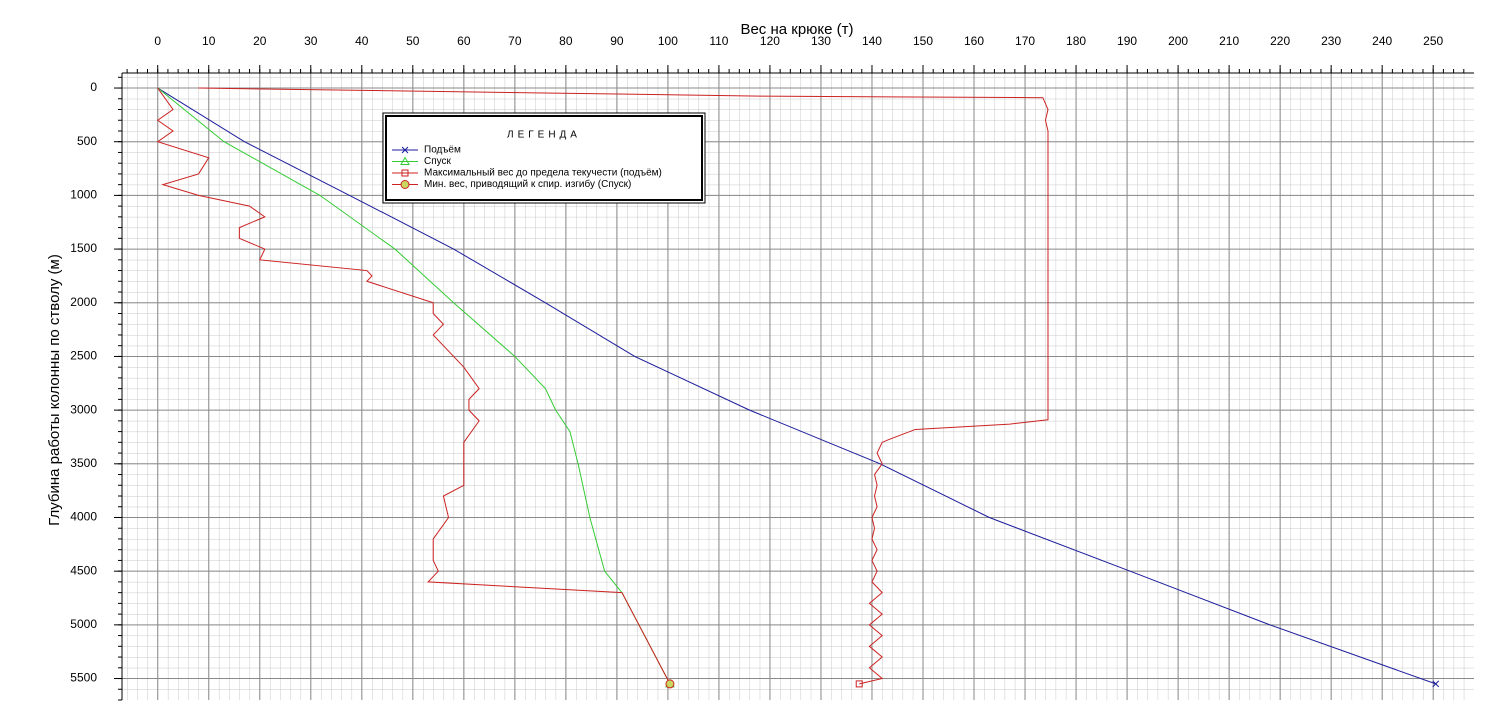 Image resolution: width=1488 pixels, height=717 pixels. What do you see at coordinates (413, 41) in the screenshot?
I see `x-tick-label: 50` at bounding box center [413, 41].